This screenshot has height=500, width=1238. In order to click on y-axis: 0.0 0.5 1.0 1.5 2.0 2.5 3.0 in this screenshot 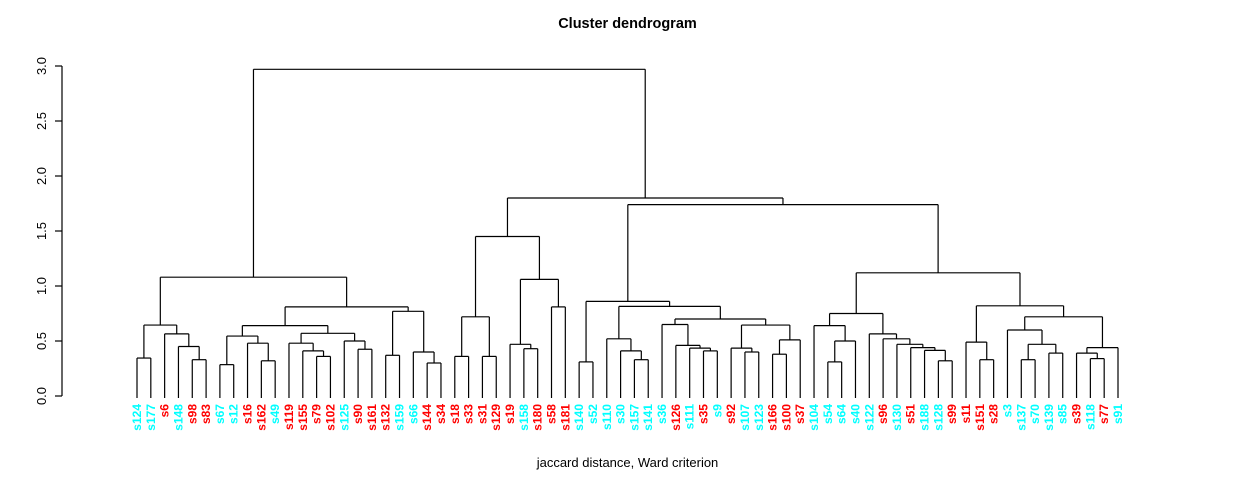, I will do `click(48, 231)`.